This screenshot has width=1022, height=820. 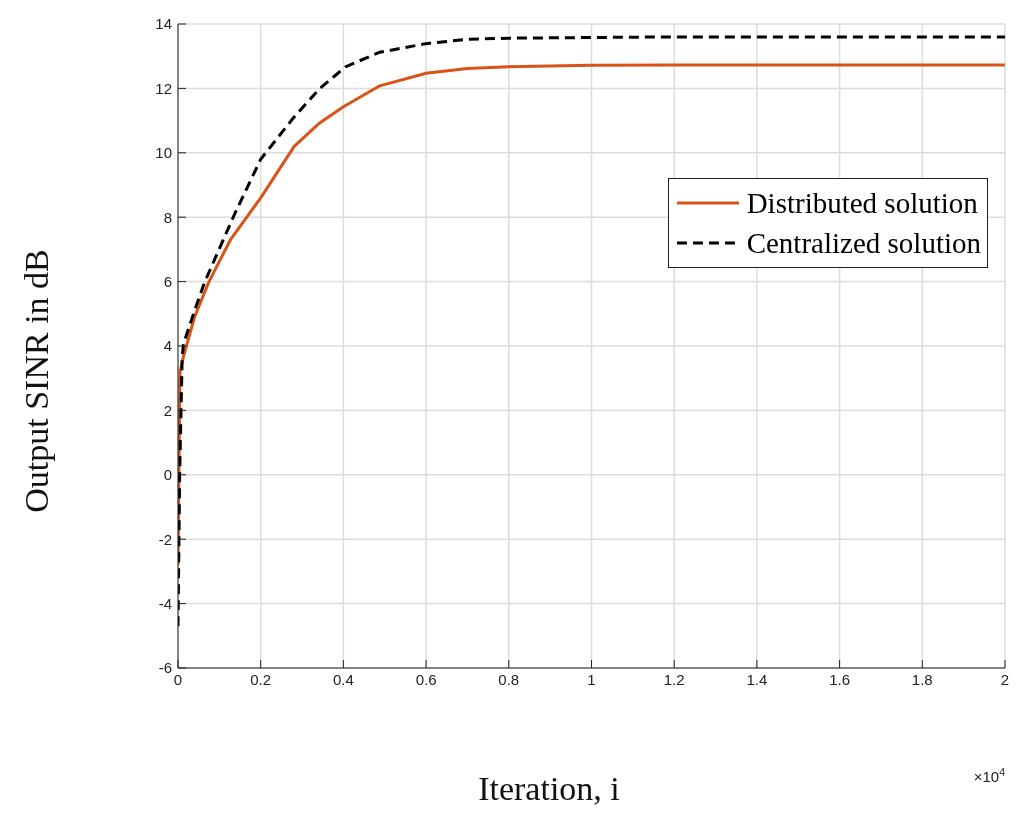 What do you see at coordinates (862, 203) in the screenshot?
I see `legend-label: Distributed solution` at bounding box center [862, 203].